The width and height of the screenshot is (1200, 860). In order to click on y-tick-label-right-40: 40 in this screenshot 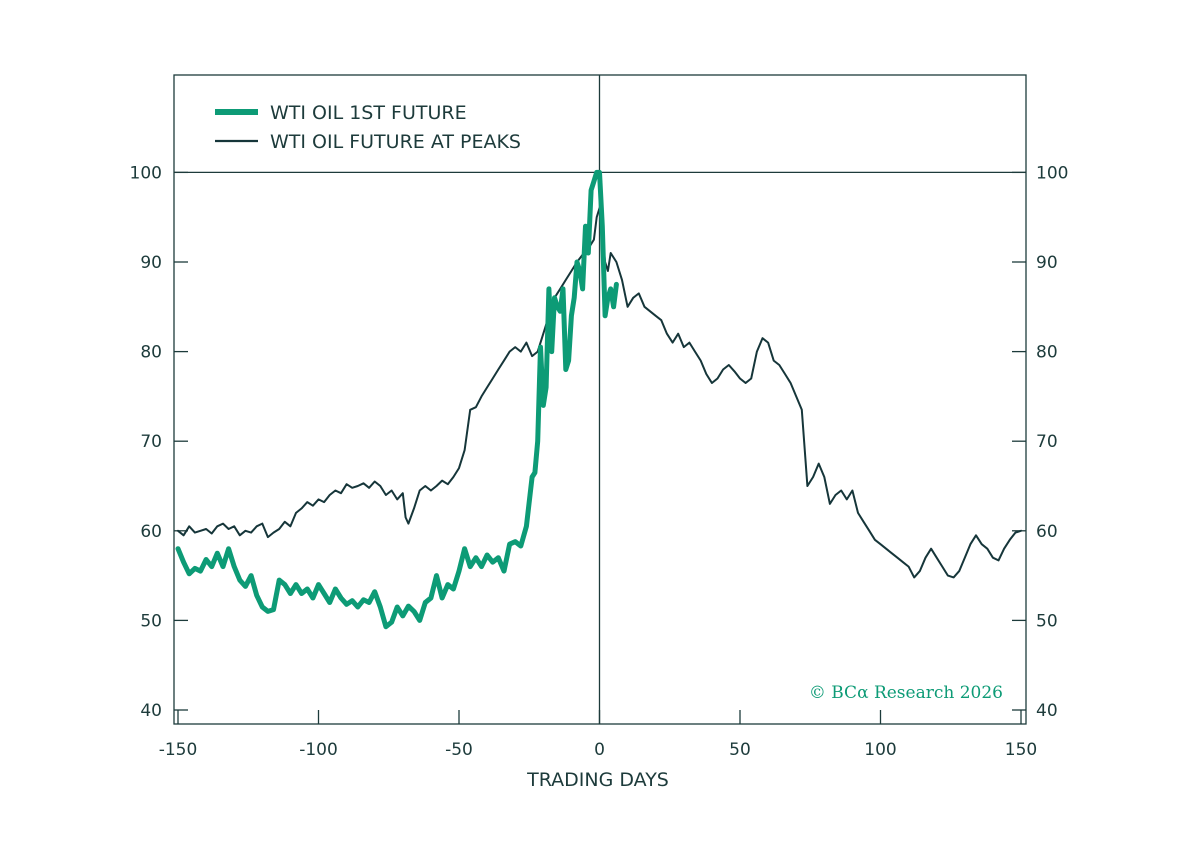, I will do `click(1047, 711)`.